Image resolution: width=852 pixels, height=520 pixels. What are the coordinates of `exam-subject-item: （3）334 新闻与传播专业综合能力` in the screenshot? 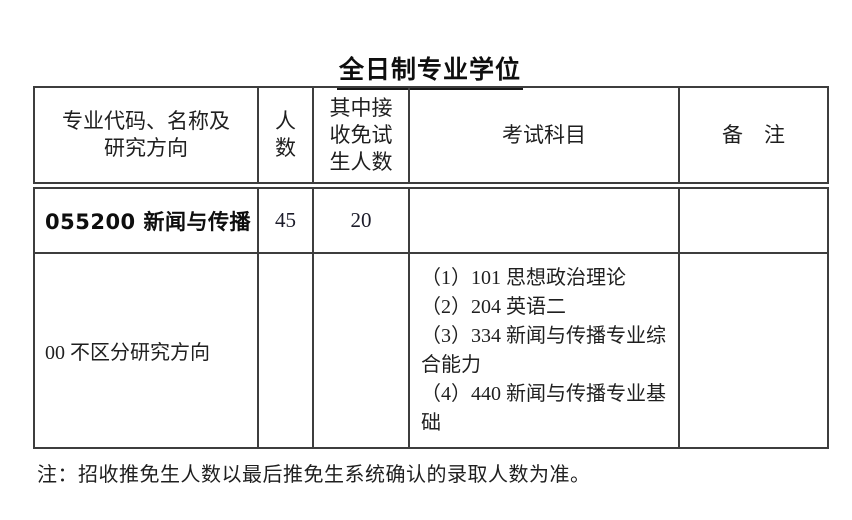 It's located at (543, 350).